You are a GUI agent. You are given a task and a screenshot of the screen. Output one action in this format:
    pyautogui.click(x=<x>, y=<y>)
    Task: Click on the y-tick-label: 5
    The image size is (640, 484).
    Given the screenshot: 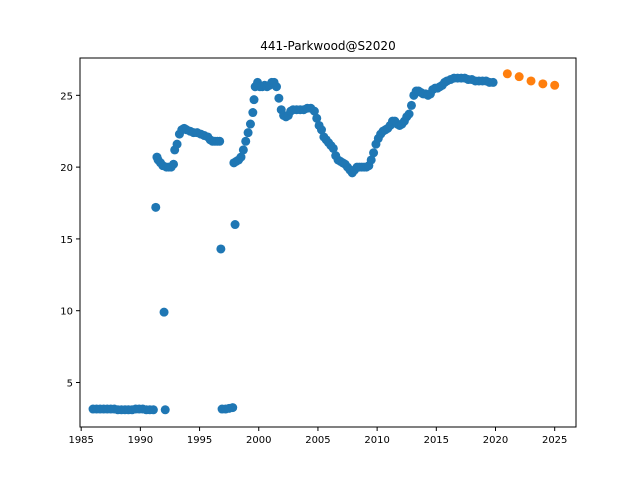 What is the action you would take?
    pyautogui.click(x=70, y=383)
    